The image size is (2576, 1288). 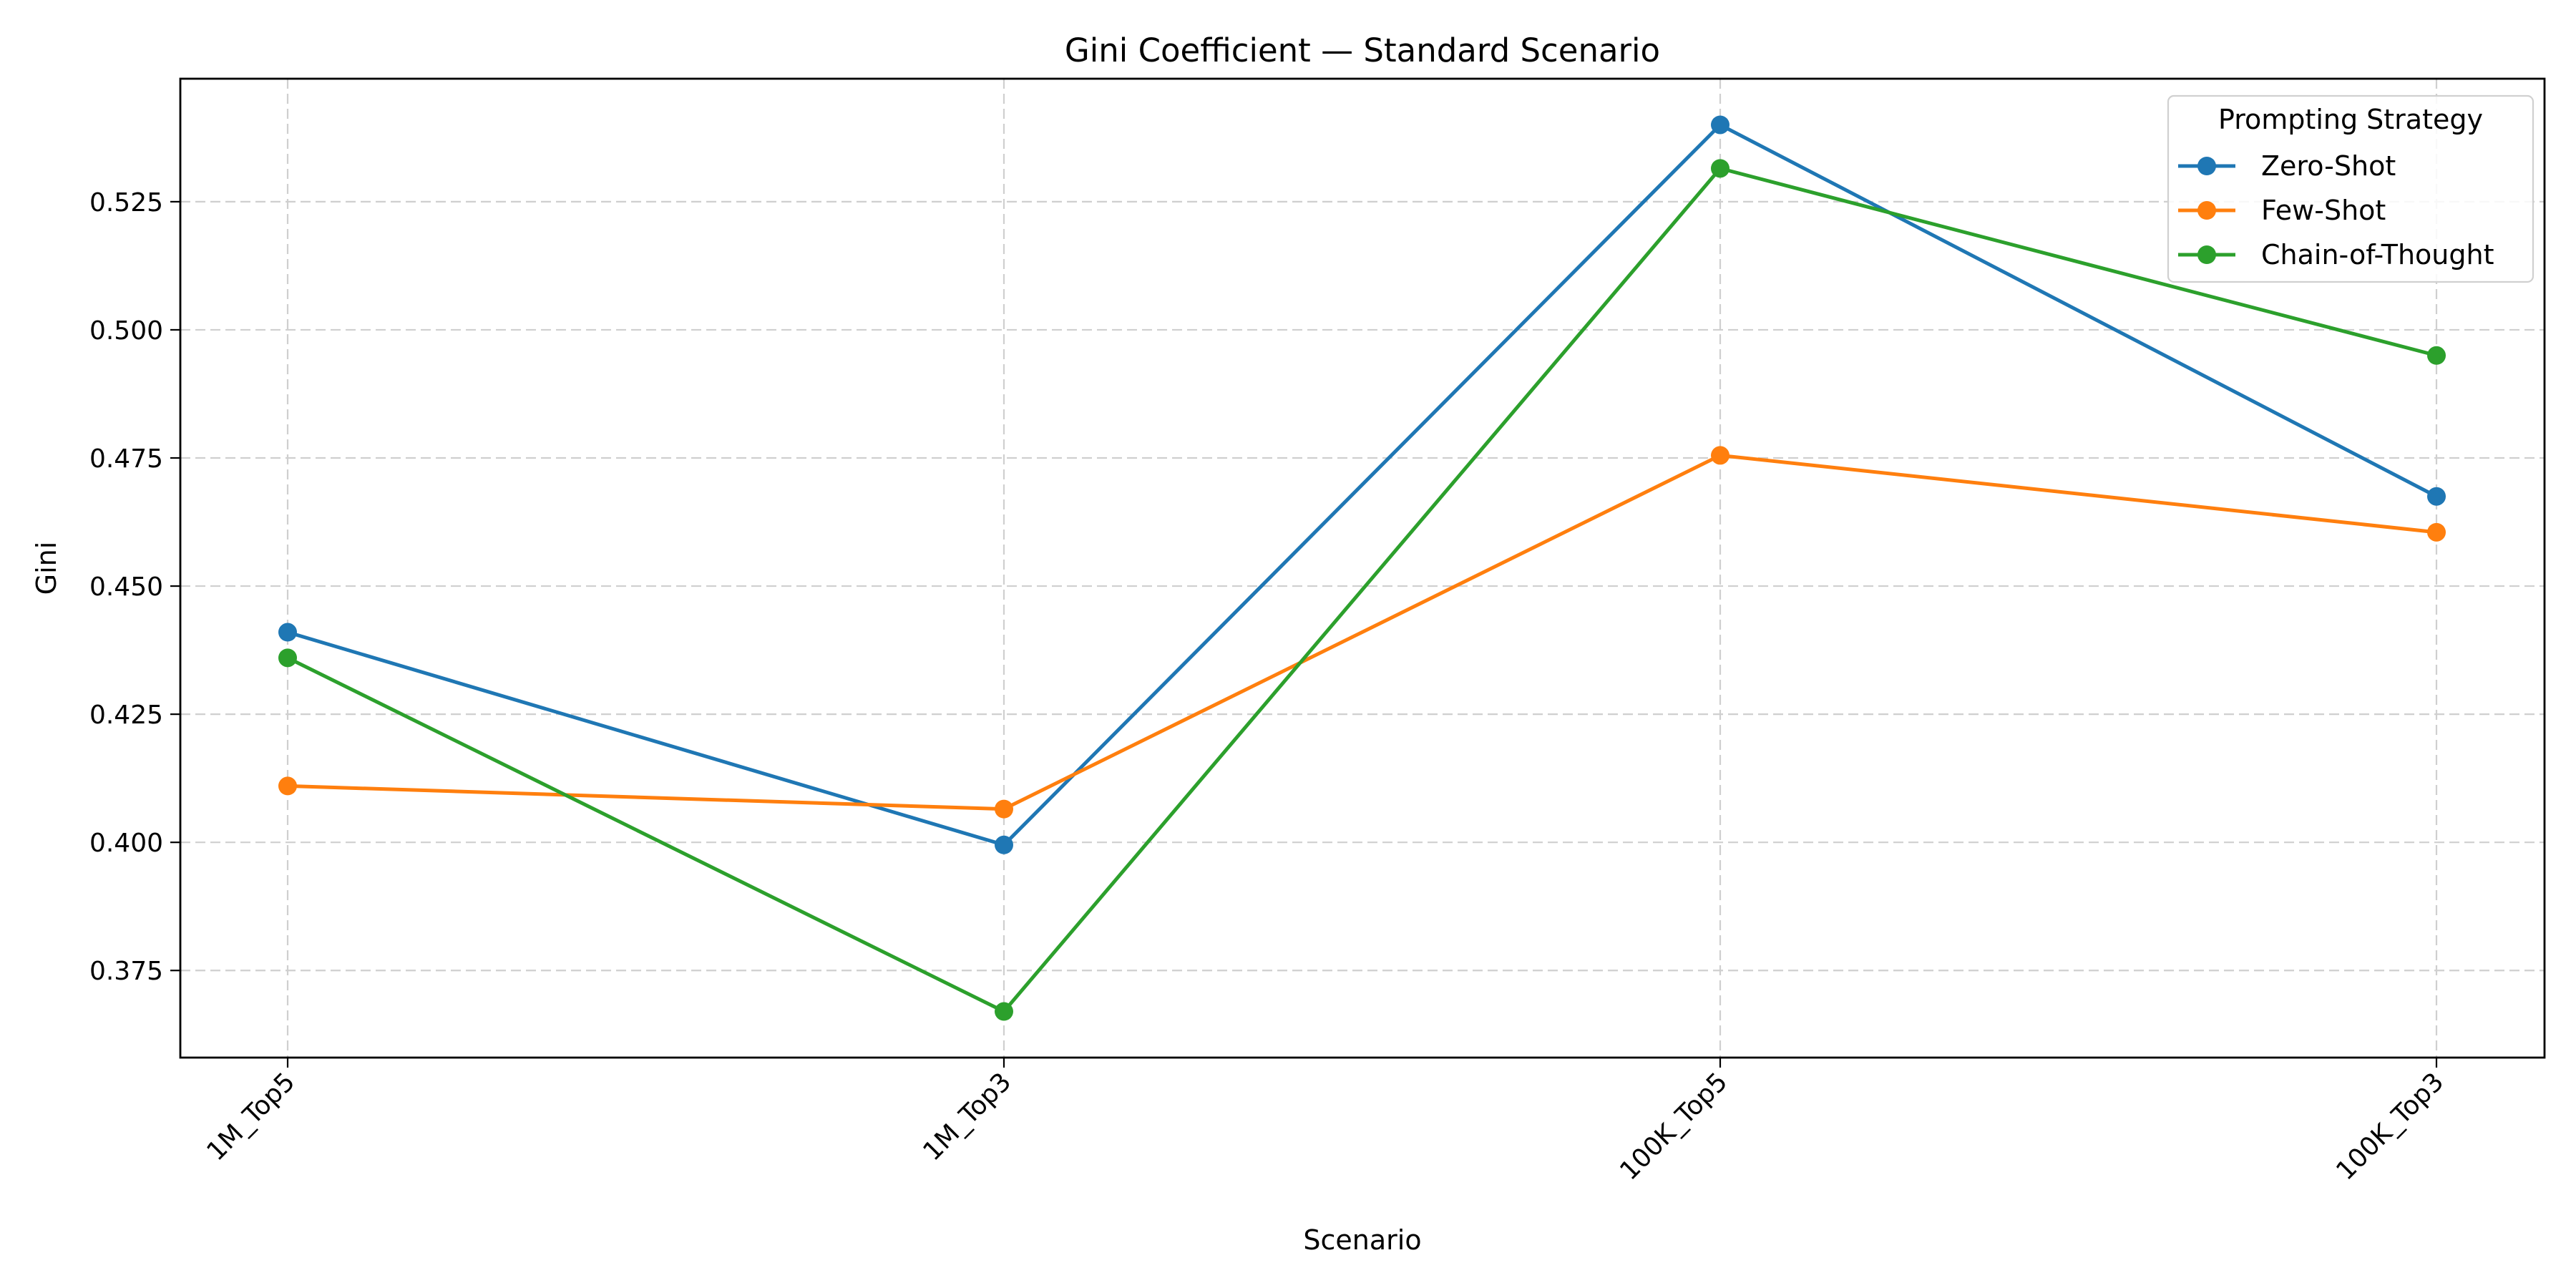 What do you see at coordinates (2323, 210) in the screenshot?
I see `legend-label: Few-Shot` at bounding box center [2323, 210].